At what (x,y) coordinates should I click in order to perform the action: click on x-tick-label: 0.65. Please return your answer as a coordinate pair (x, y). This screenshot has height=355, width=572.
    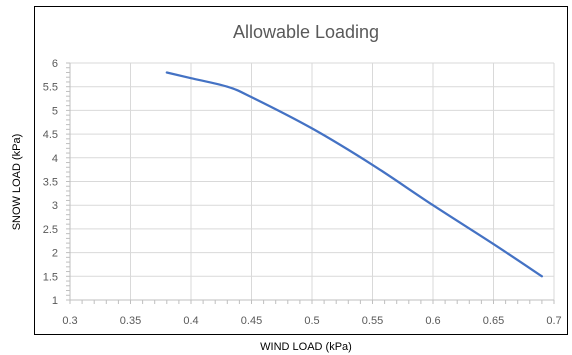
    Looking at the image, I should click on (493, 321).